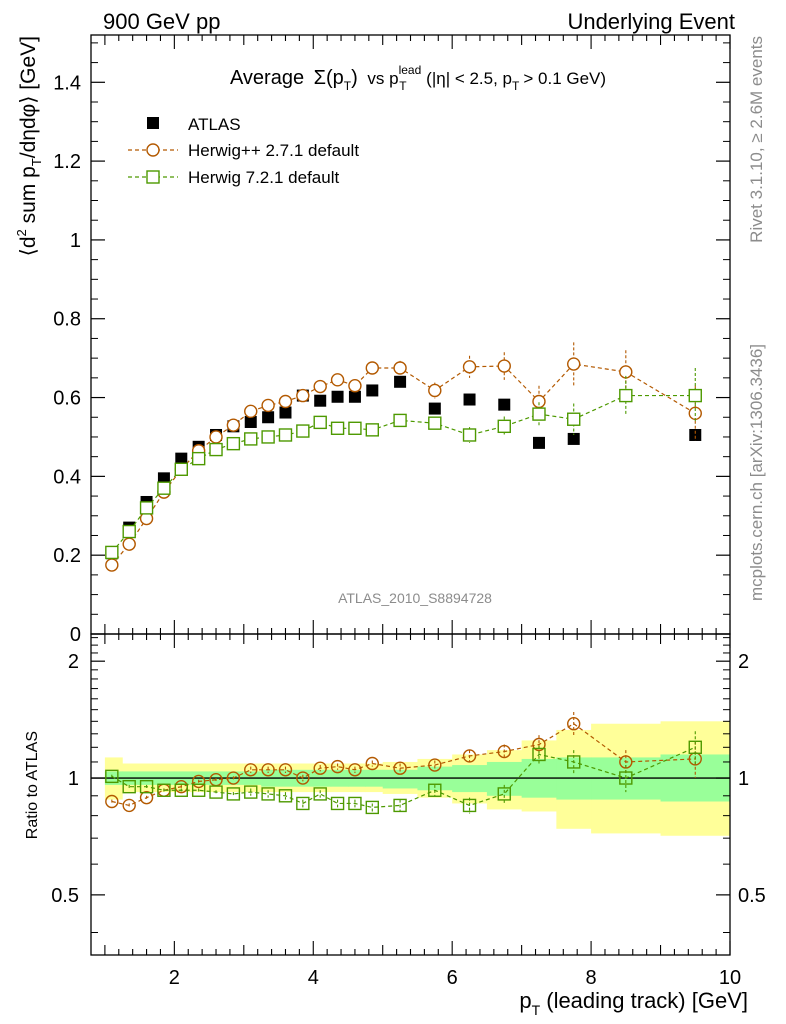 The image size is (786, 1024). What do you see at coordinates (410, 70) in the screenshot?
I see `title-lead: lead` at bounding box center [410, 70].